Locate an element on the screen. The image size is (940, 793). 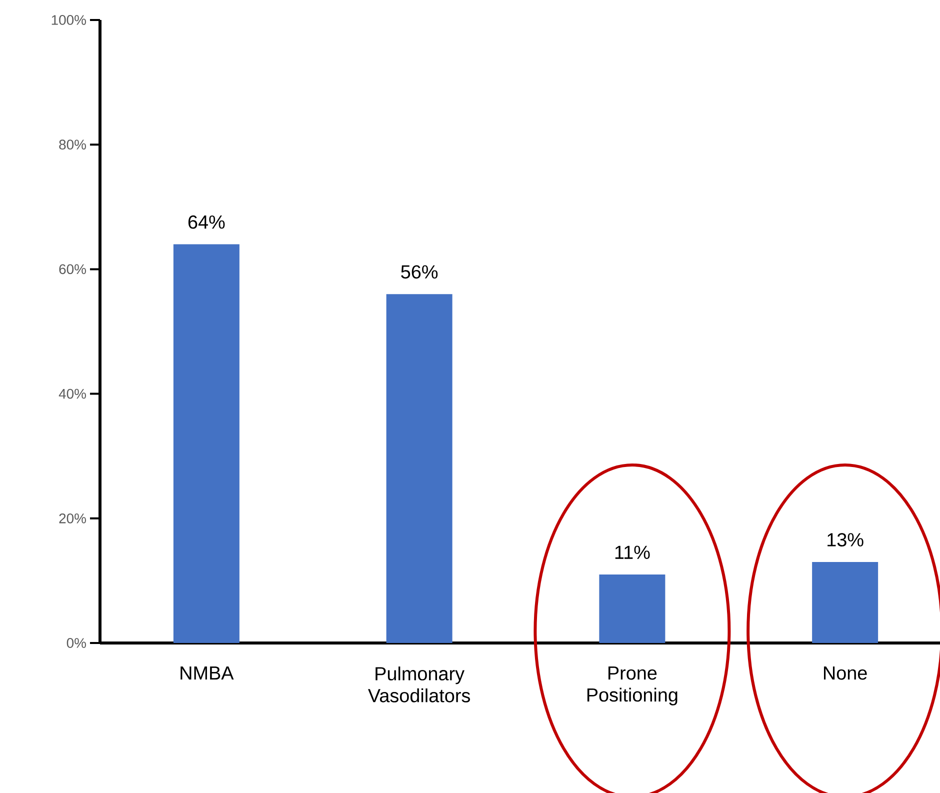
x-tick-label: Pulmonary Vasodilators is located at coordinates (419, 684).